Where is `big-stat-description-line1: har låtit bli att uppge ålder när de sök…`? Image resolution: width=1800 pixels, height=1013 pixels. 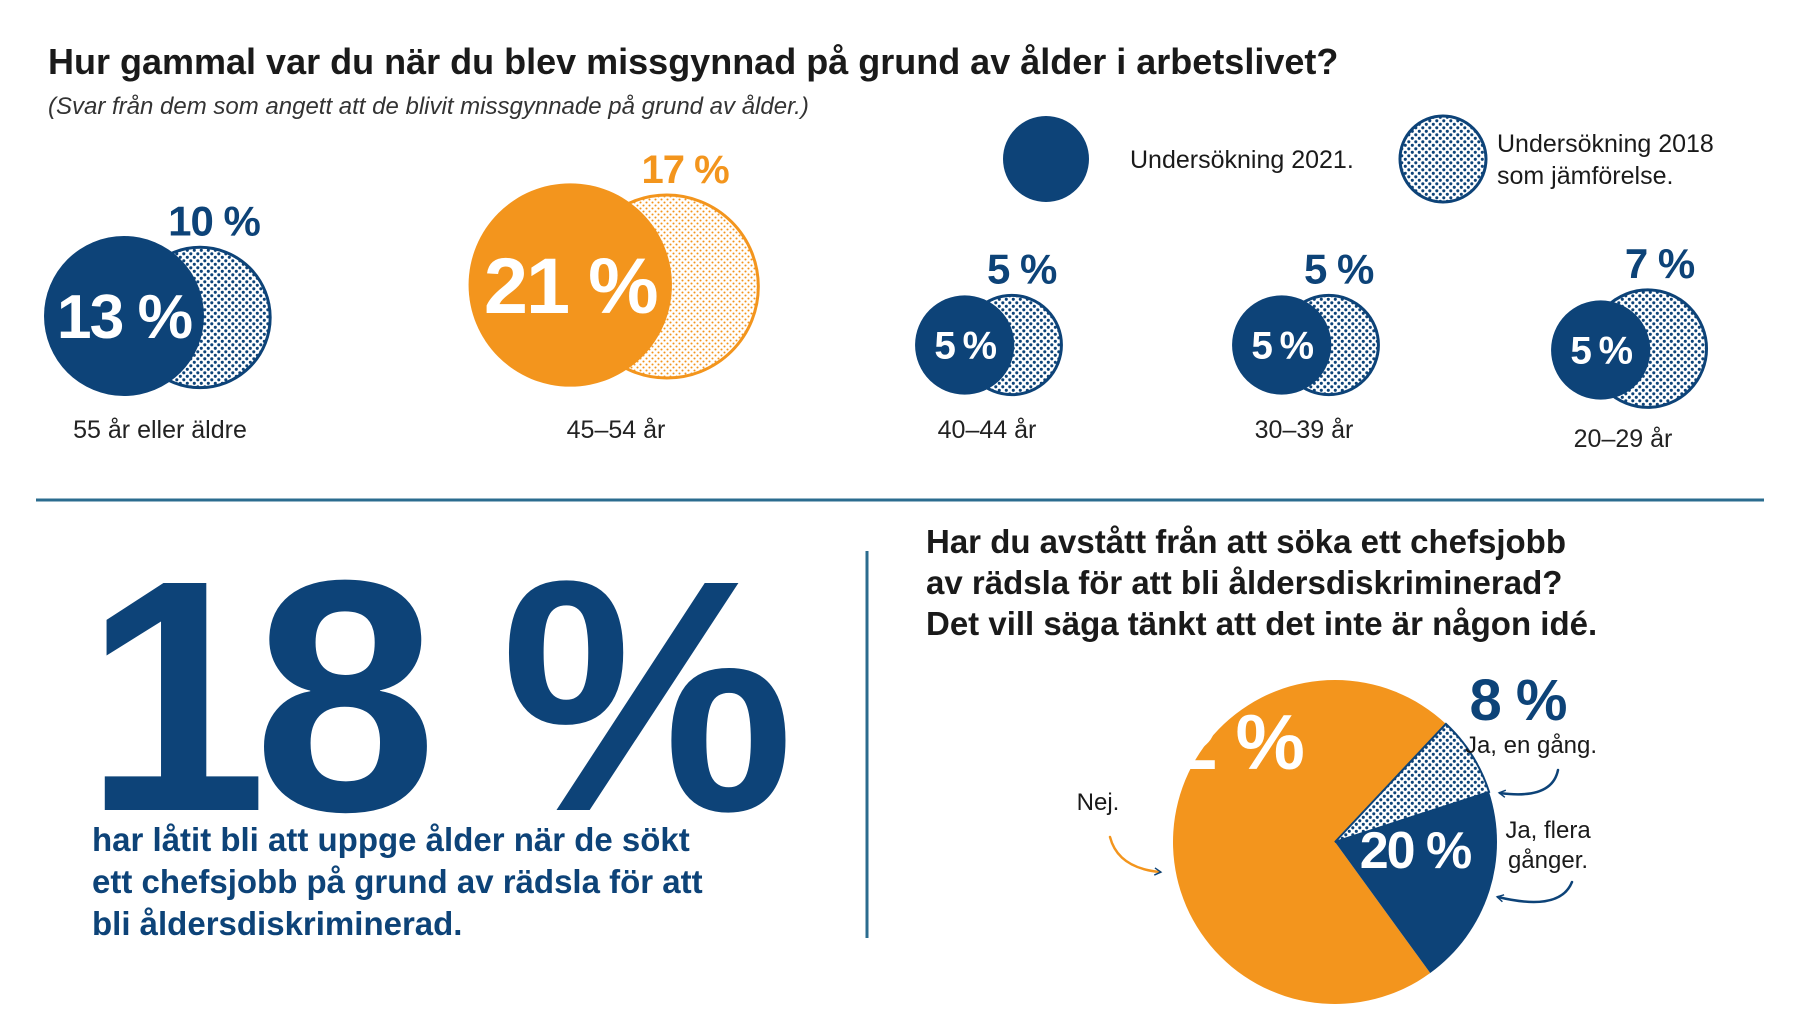
big-stat-description-line1: har låtit bli att uppge ålder när de sök… is located at coordinates (391, 839).